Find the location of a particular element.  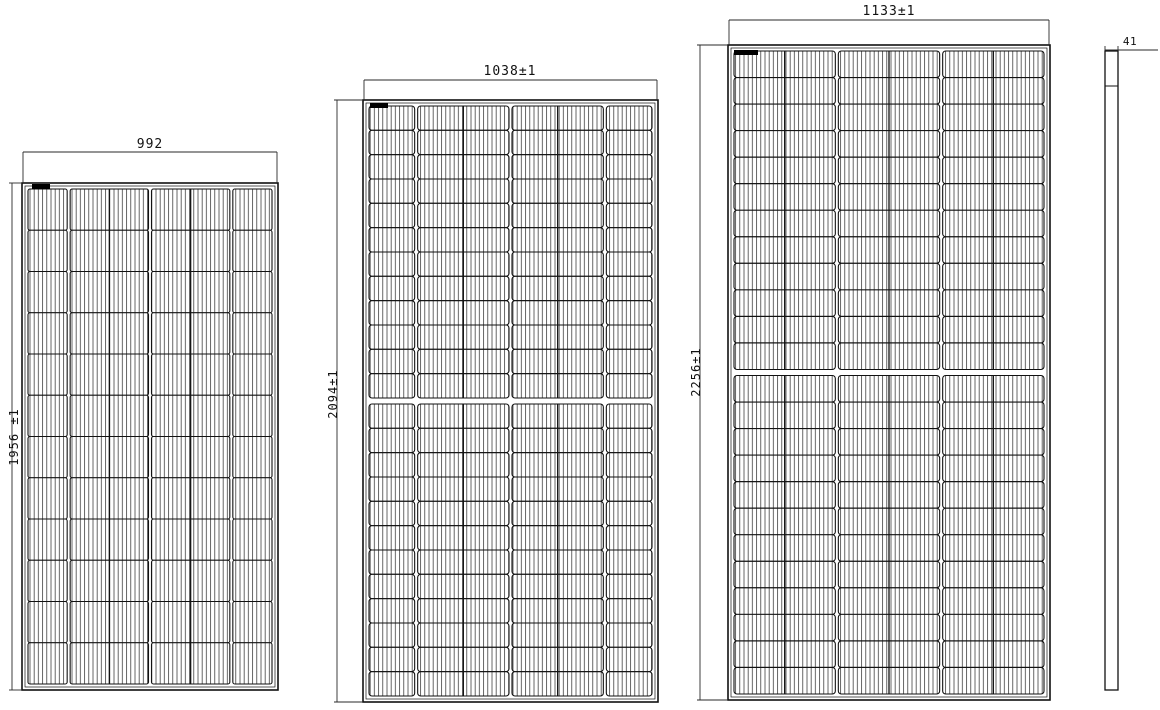

dim-height-panel-2: 2094±1 is located at coordinates (333, 394).